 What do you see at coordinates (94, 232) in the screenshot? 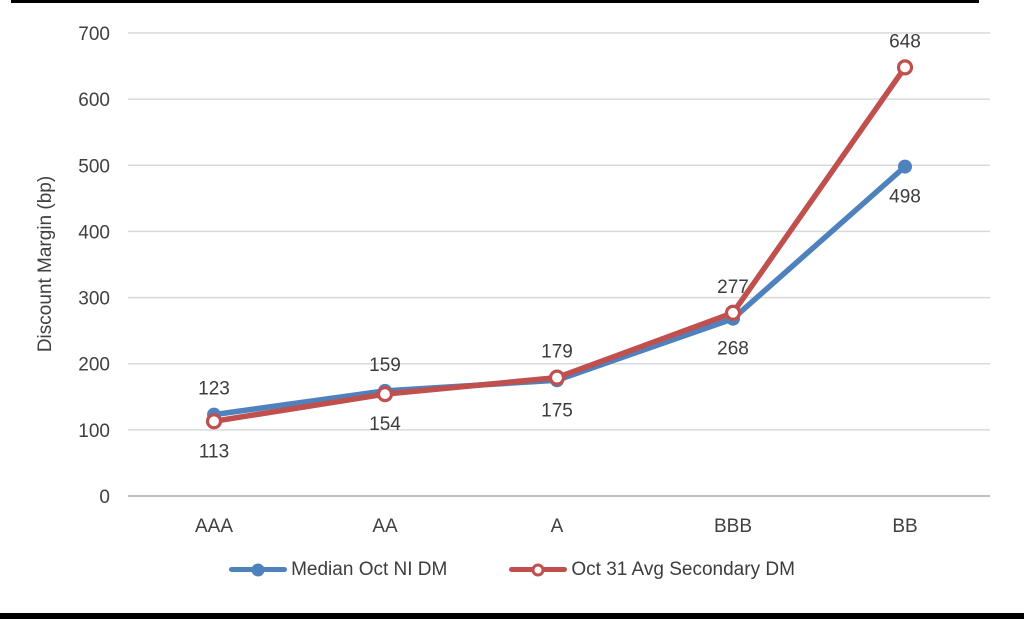
I see `y-tick-label: 400` at bounding box center [94, 232].